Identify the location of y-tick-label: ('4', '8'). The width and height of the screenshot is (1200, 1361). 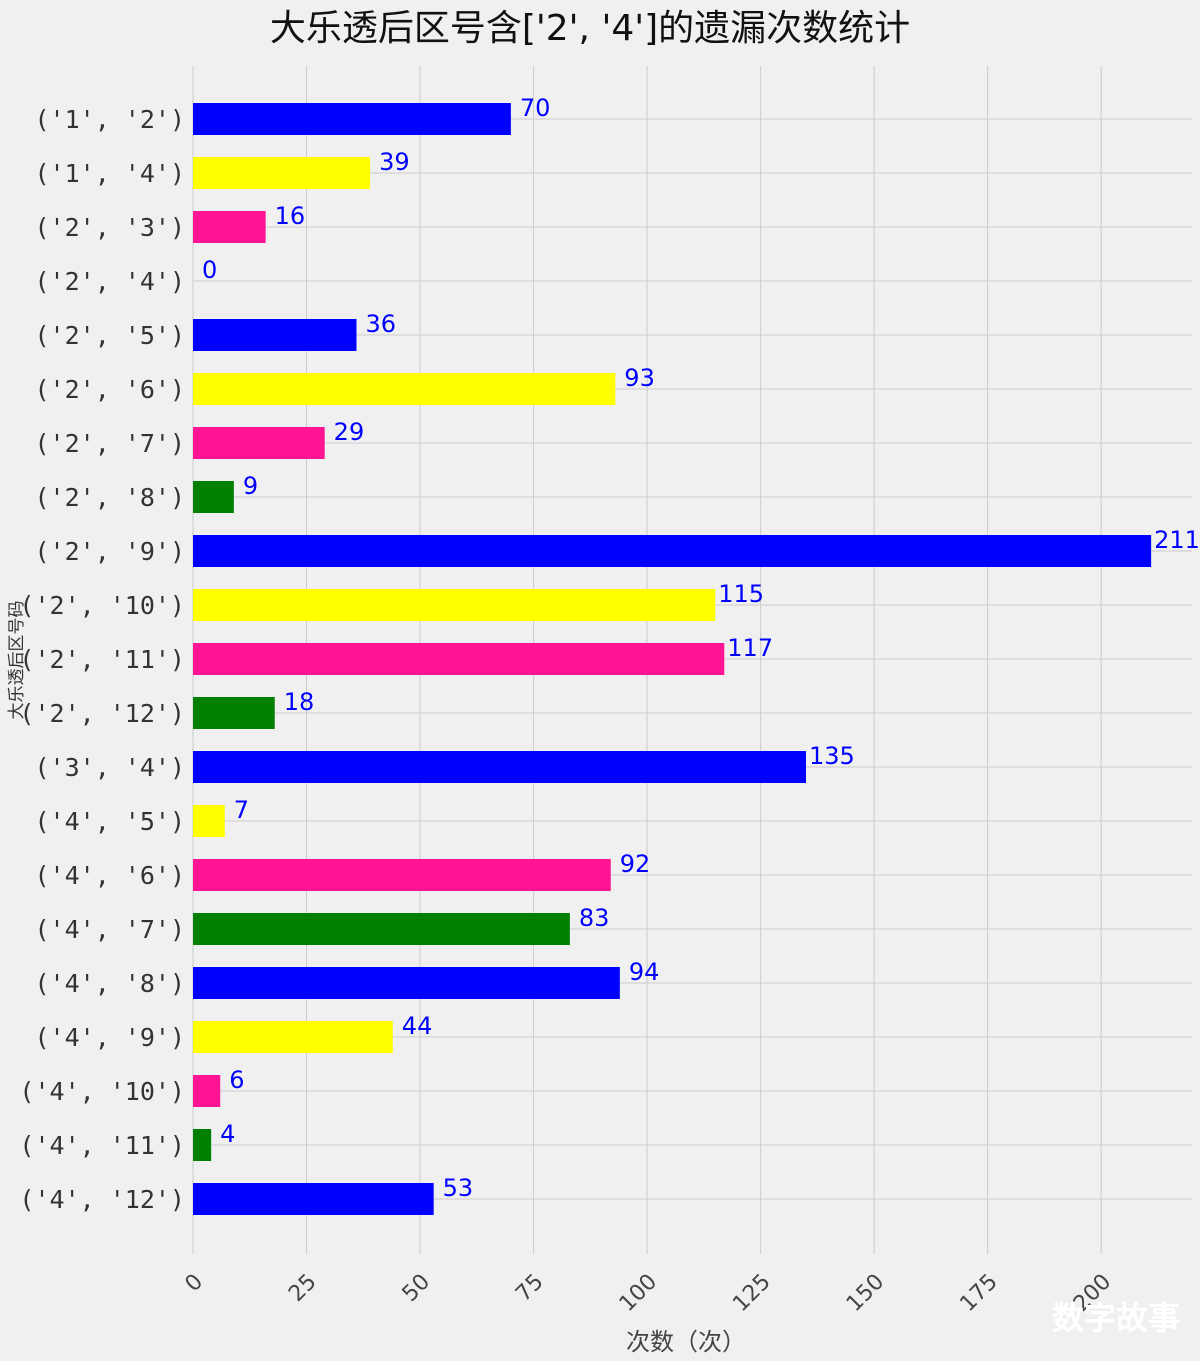
(109, 983).